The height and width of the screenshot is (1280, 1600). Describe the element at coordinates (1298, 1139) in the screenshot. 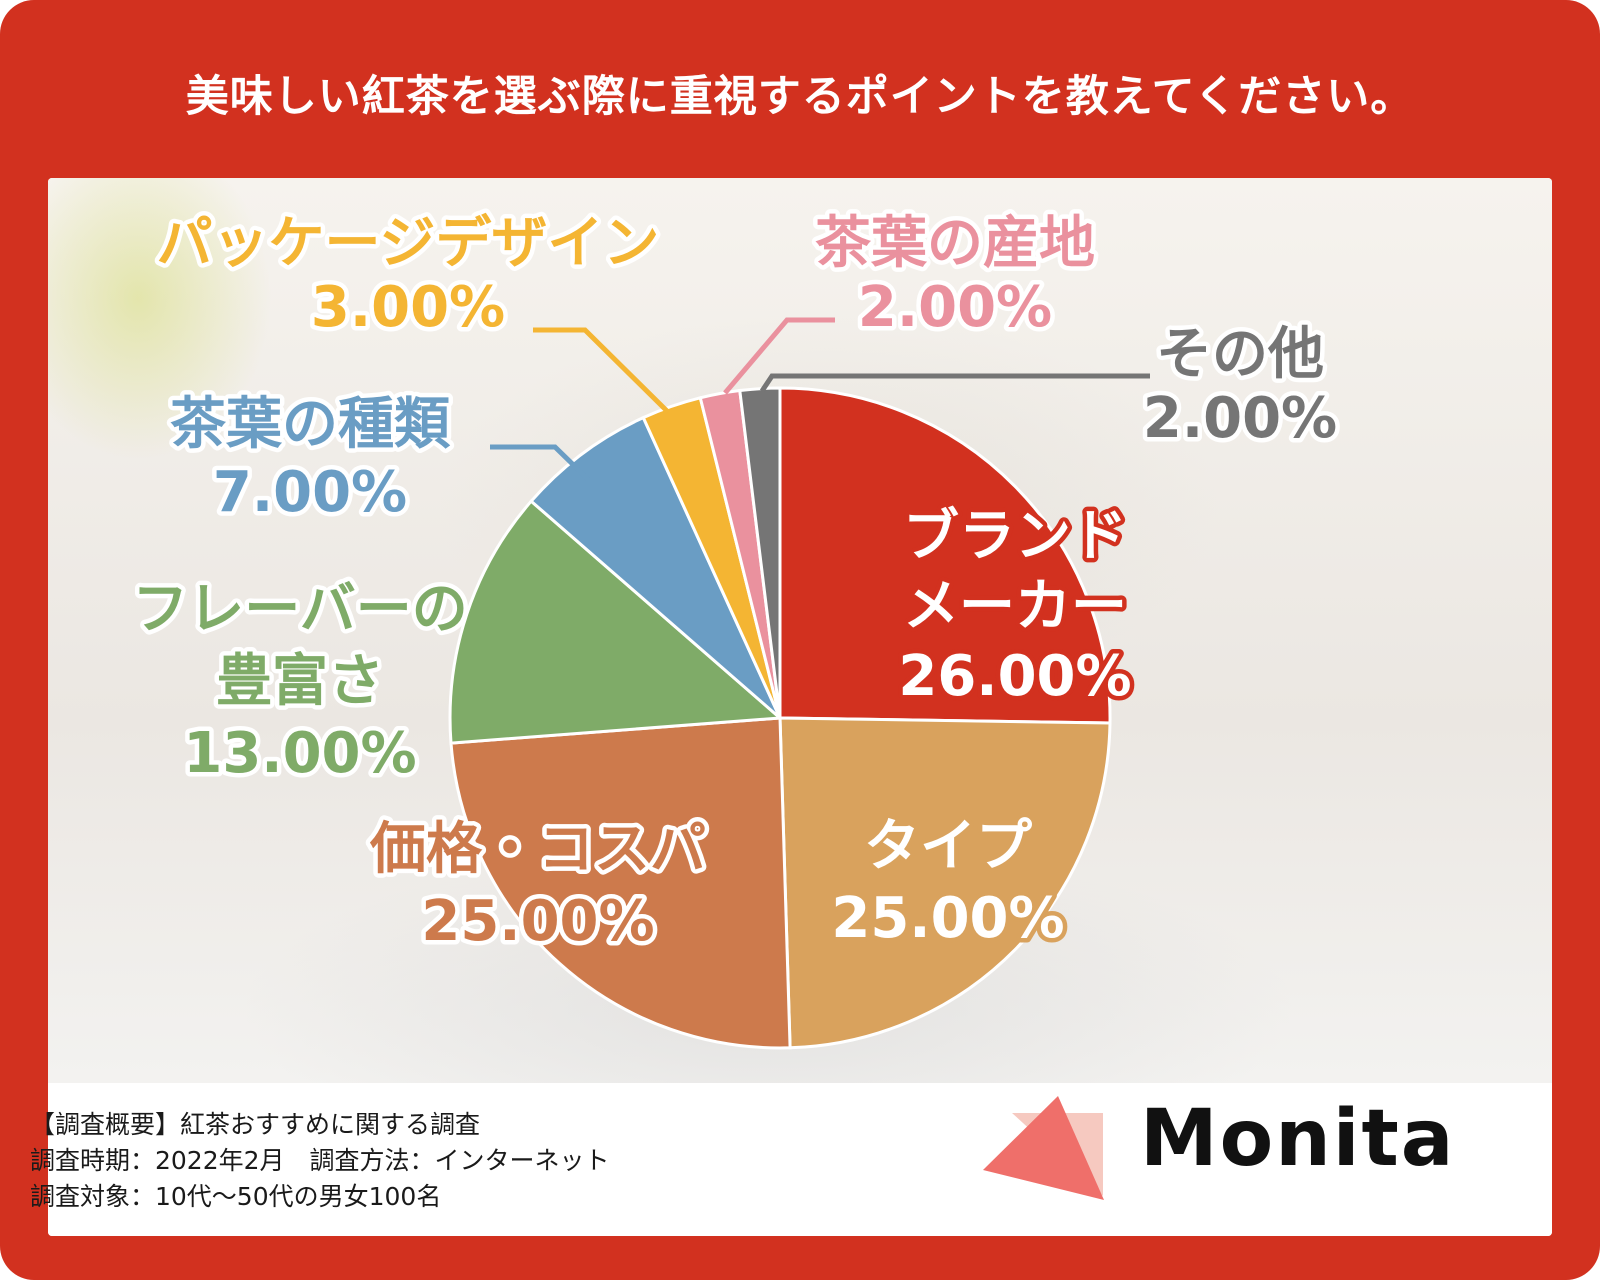

I see `logo-text: Monita` at that location.